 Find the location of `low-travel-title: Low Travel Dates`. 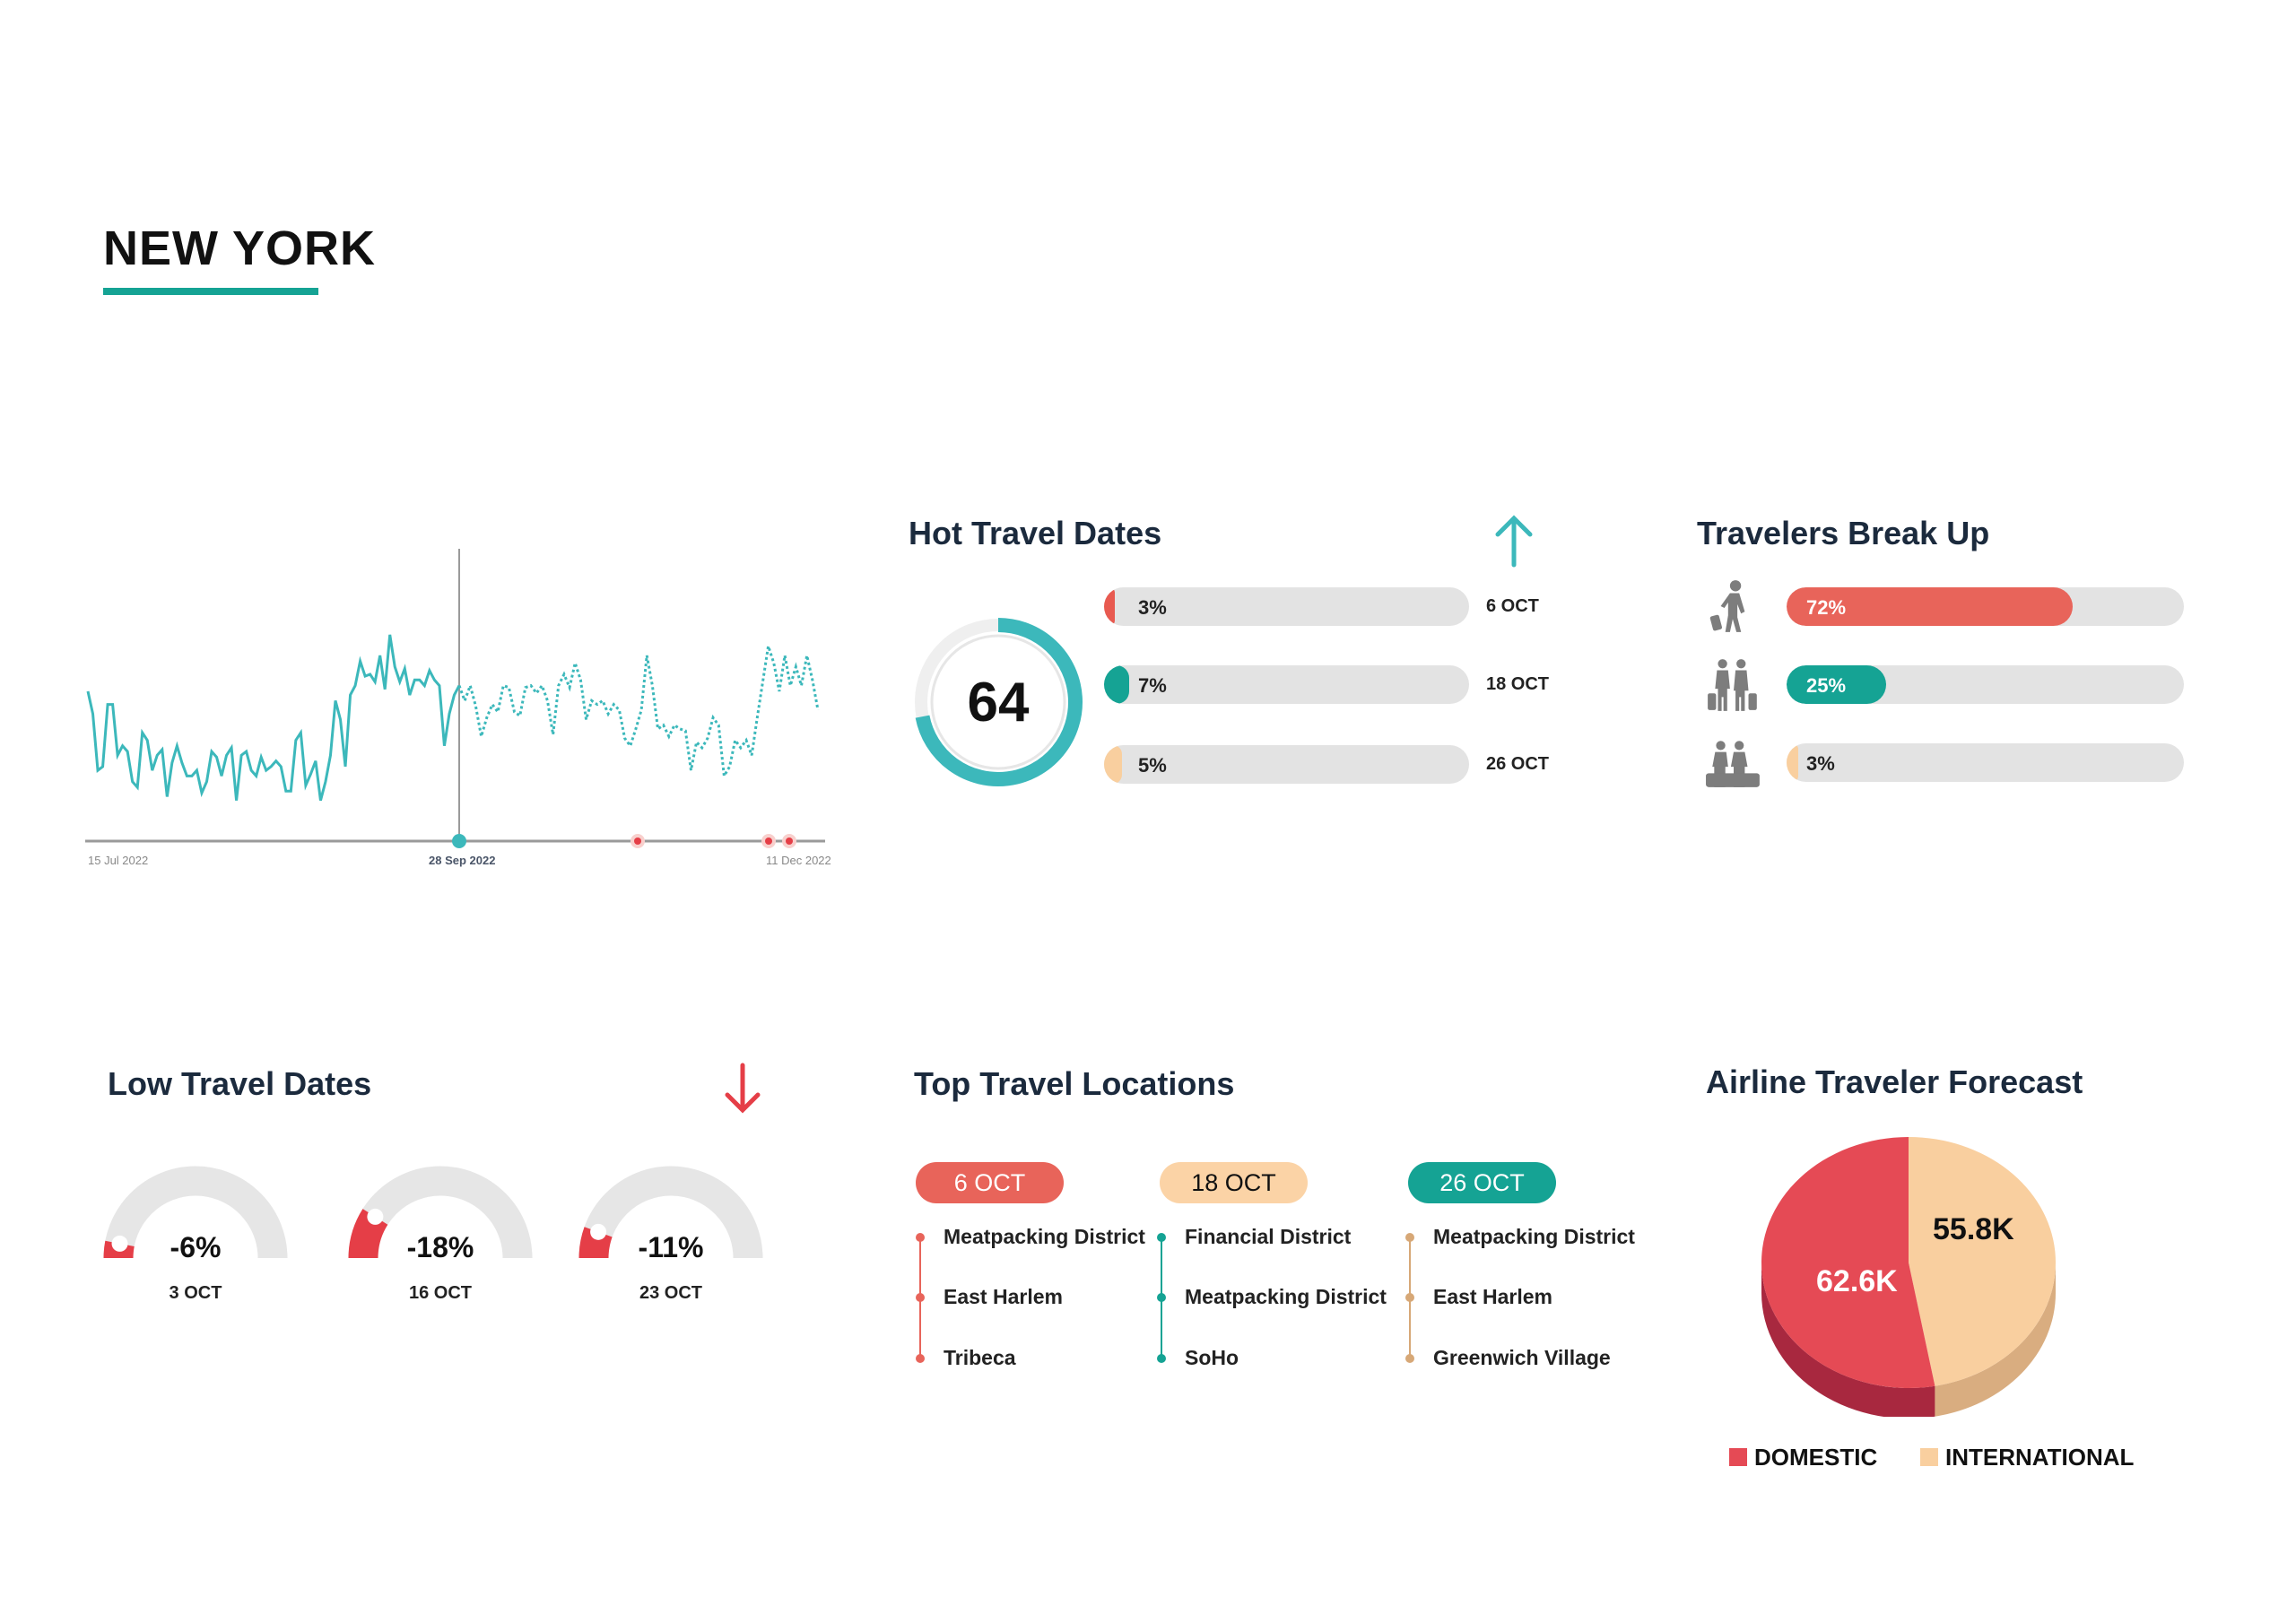

low-travel-title: Low Travel Dates is located at coordinates (240, 1083).